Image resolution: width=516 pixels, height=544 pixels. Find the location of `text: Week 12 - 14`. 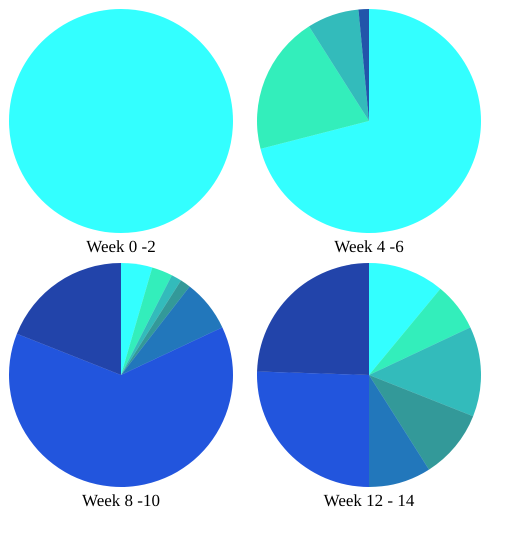

text: Week 12 - 14 is located at coordinates (369, 500).